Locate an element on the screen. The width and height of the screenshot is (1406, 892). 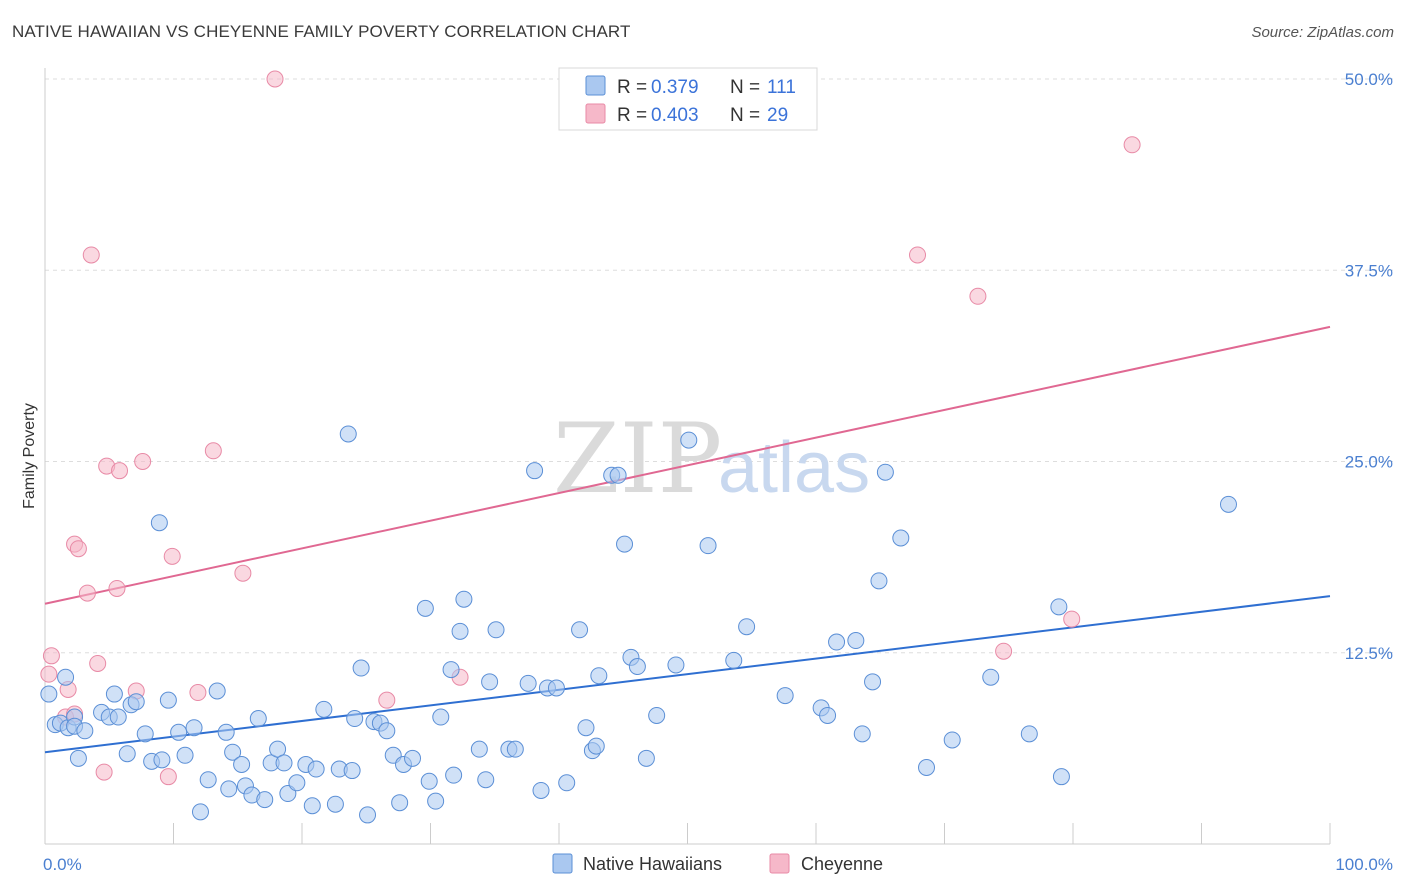
series-legend: Native Hawaiians Cheyenne is located at coordinates (717, 863).